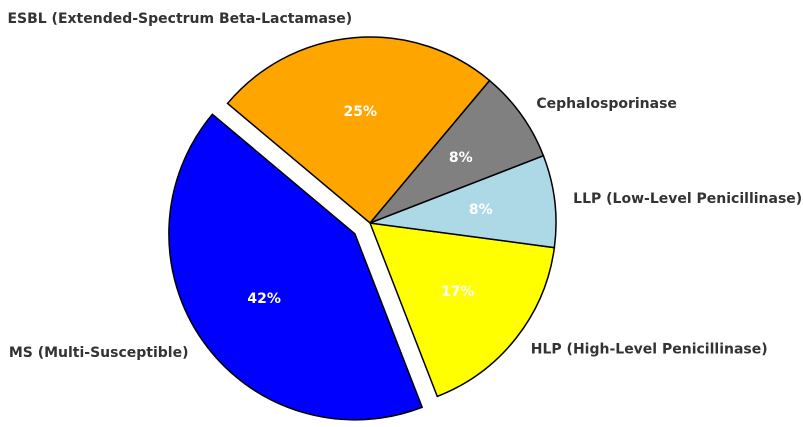 The image size is (803, 427). What do you see at coordinates (361, 112) in the screenshot?
I see `value-label: 25%` at bounding box center [361, 112].